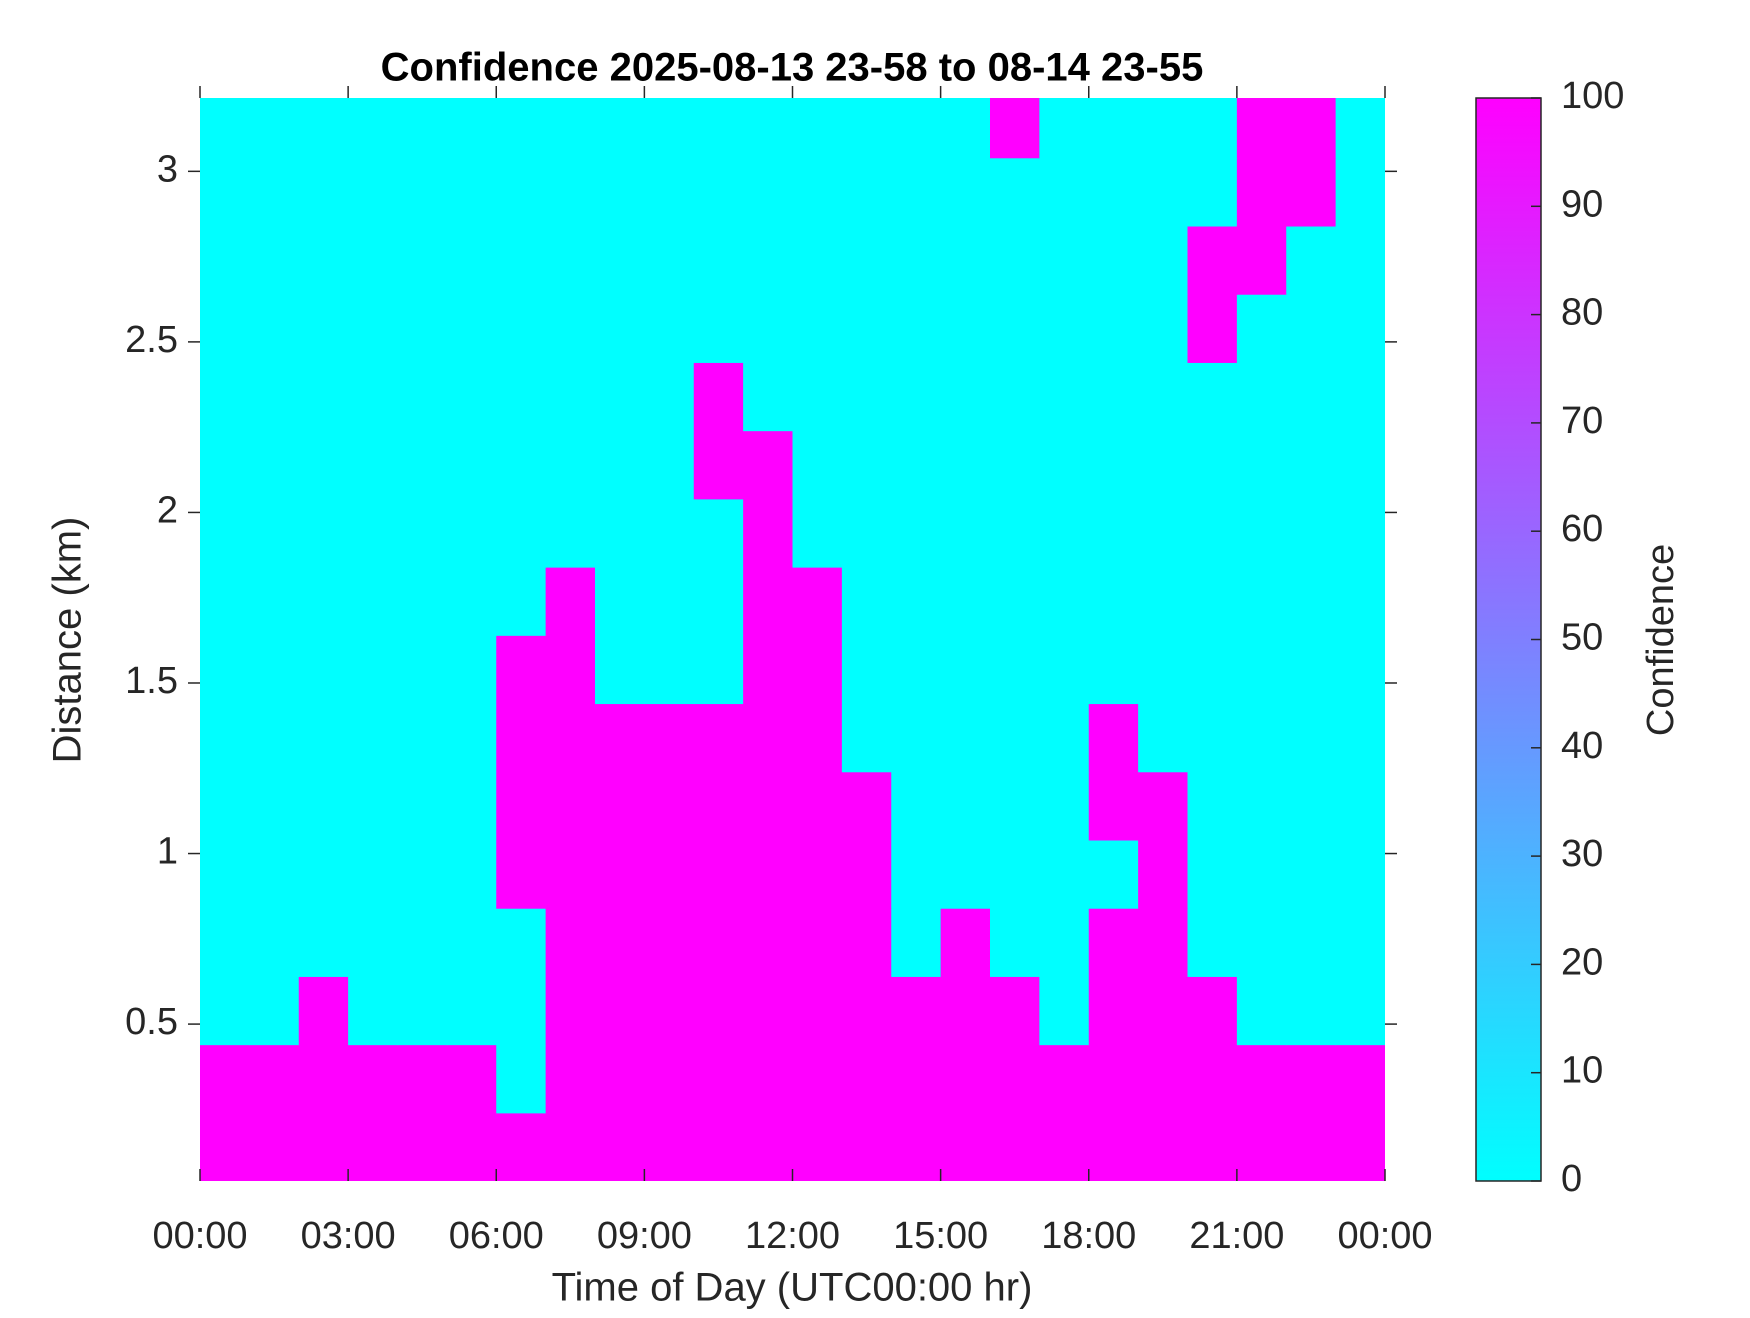  I want to click on colorbar-tick-label: 60, so click(1582, 529).